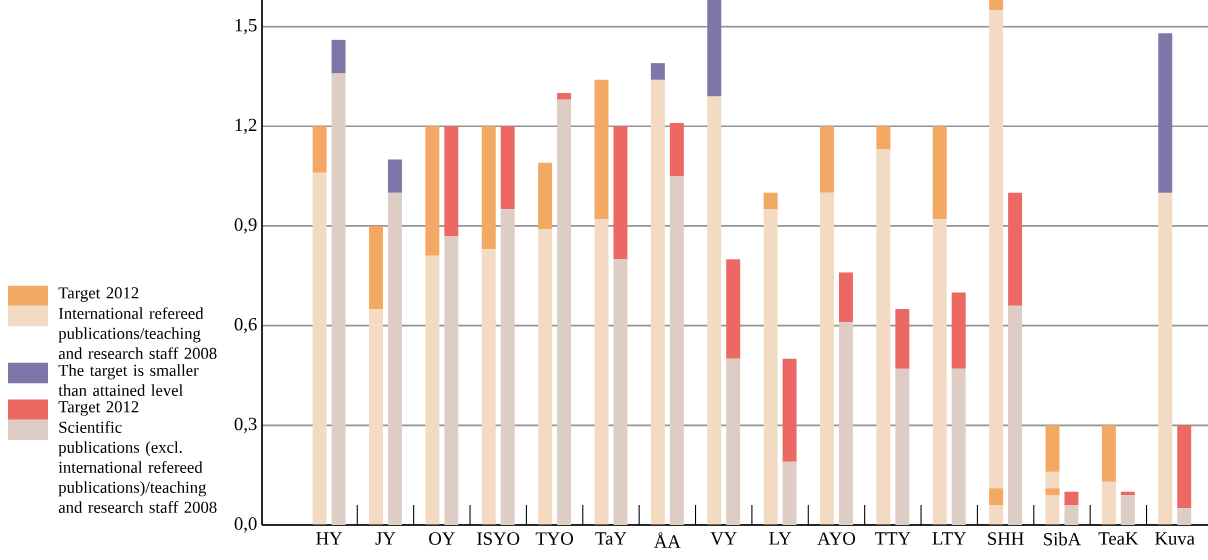  What do you see at coordinates (554, 538) in the screenshot?
I see `x-tick-label: TYO` at bounding box center [554, 538].